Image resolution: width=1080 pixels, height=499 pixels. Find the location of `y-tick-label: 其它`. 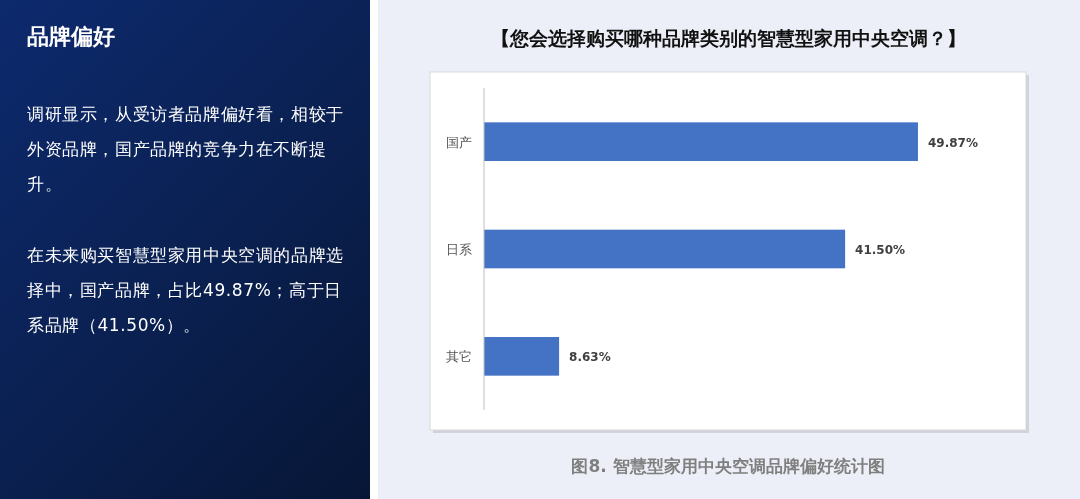

y-tick-label: 其它 is located at coordinates (459, 357).